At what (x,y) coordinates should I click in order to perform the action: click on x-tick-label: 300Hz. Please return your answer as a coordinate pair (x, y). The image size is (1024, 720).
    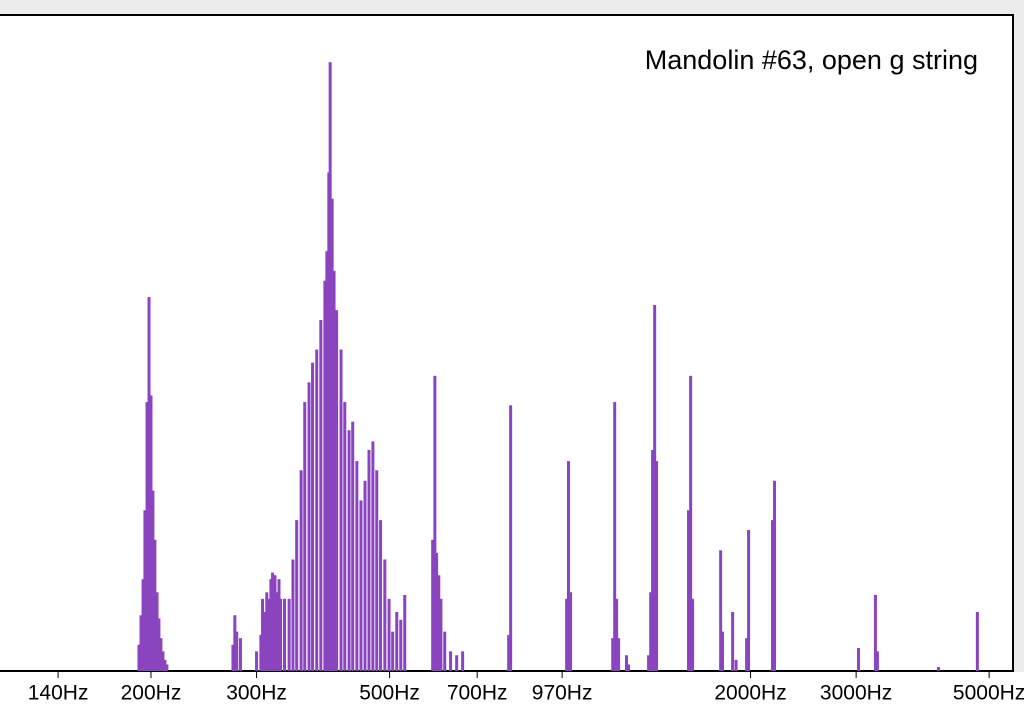
    Looking at the image, I should click on (256, 693).